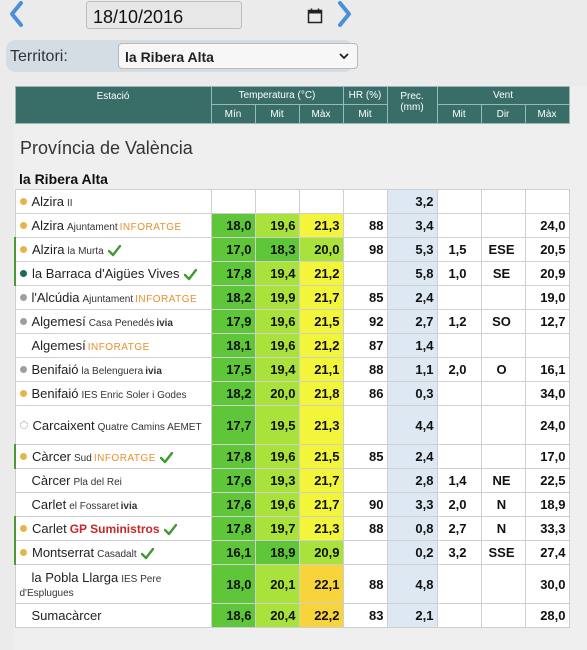  I want to click on calendar-icon, so click(315, 16).